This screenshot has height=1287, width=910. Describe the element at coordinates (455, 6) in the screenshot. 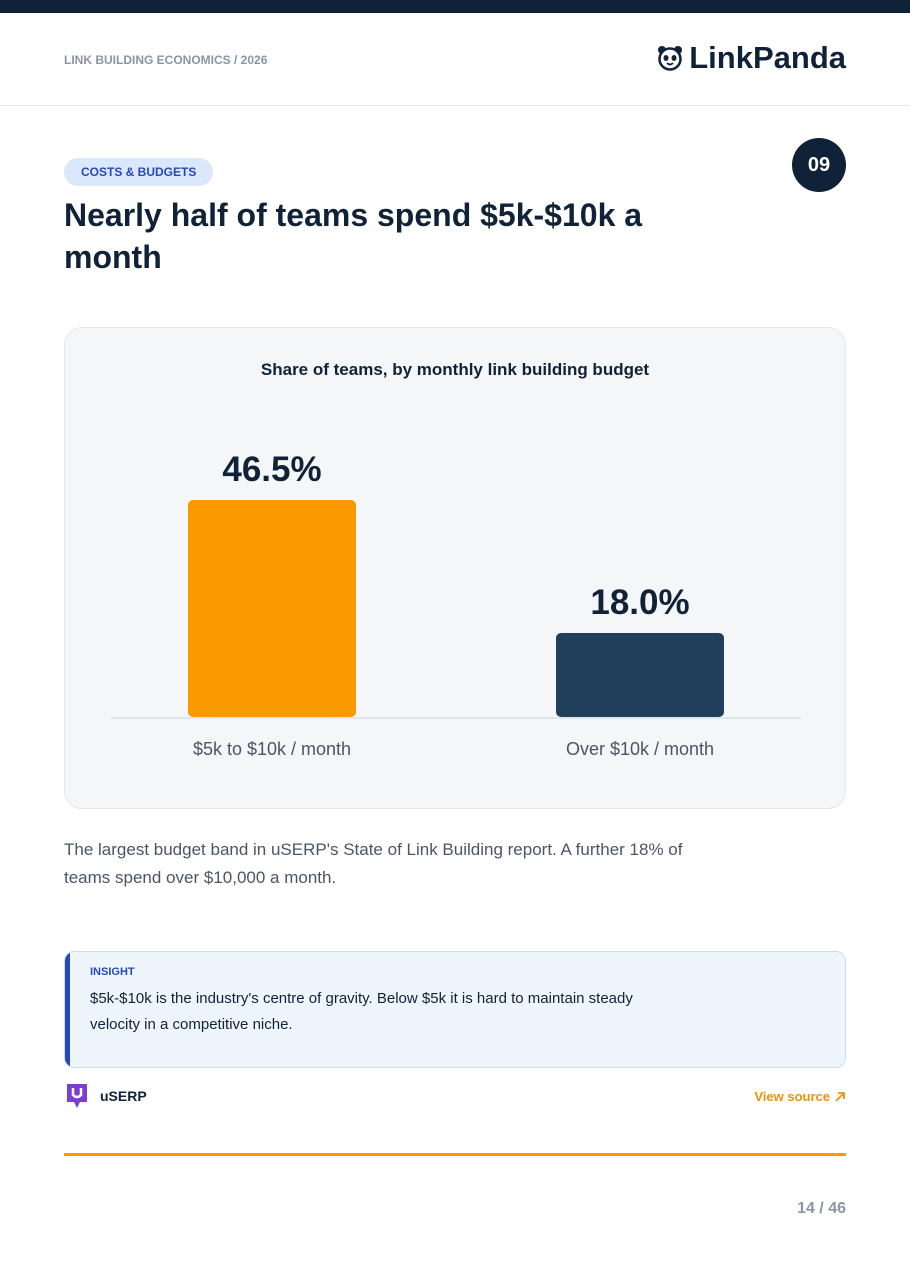

I see `top-bar` at that location.